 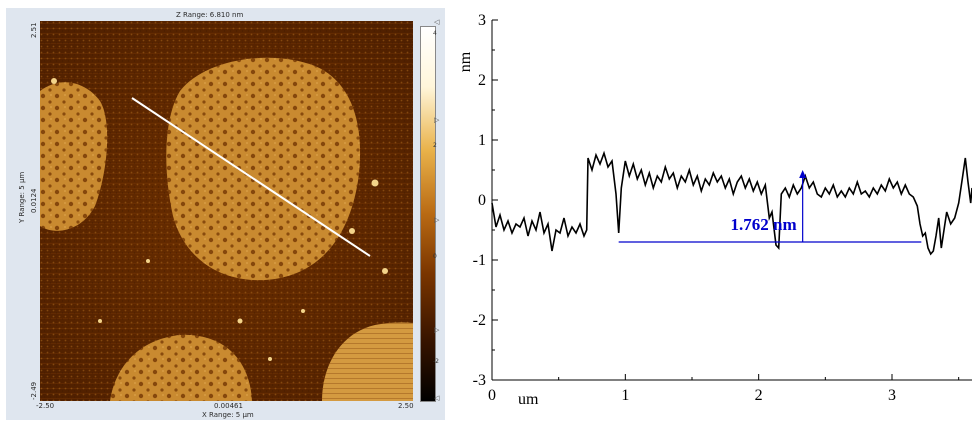 What do you see at coordinates (228, 406) in the screenshot?
I see `x-mid-label: 0.00461` at bounding box center [228, 406].